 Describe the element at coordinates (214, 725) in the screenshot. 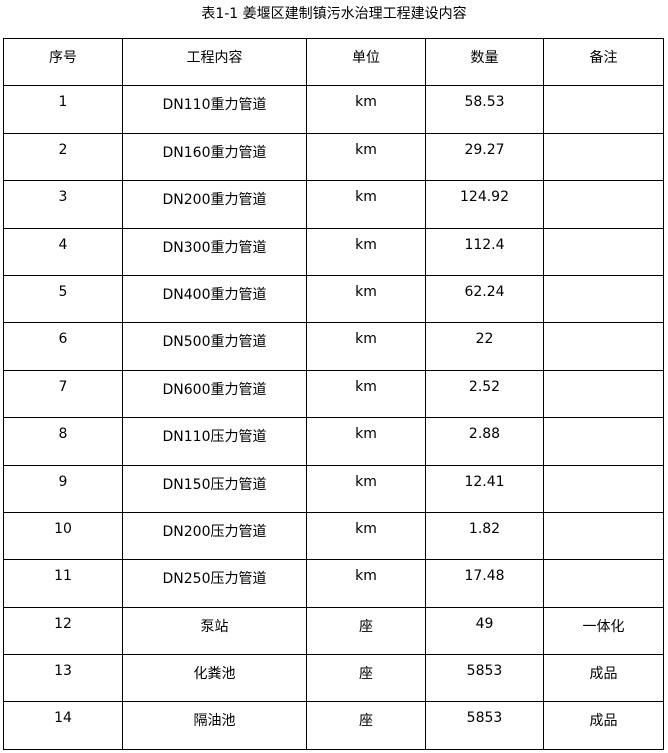

I see `cell-project-content: 隔油池` at that location.